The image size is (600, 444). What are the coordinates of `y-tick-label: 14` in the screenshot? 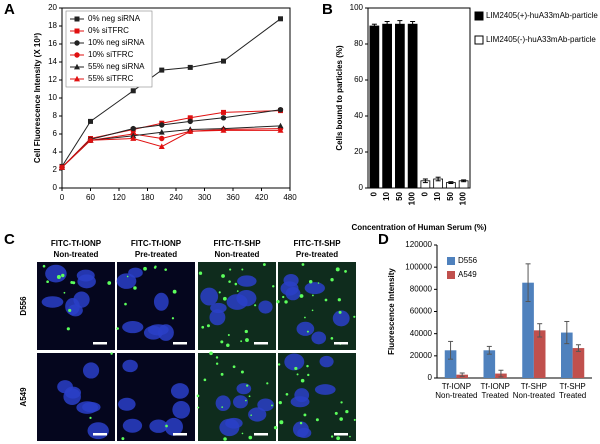 It's located at (52, 61).